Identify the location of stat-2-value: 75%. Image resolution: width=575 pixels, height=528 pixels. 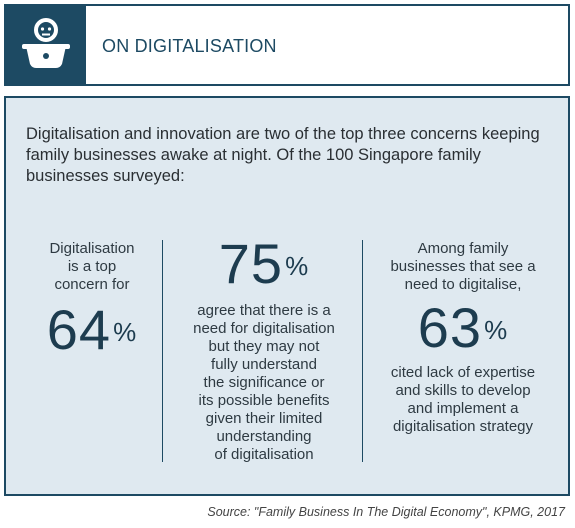
(264, 264).